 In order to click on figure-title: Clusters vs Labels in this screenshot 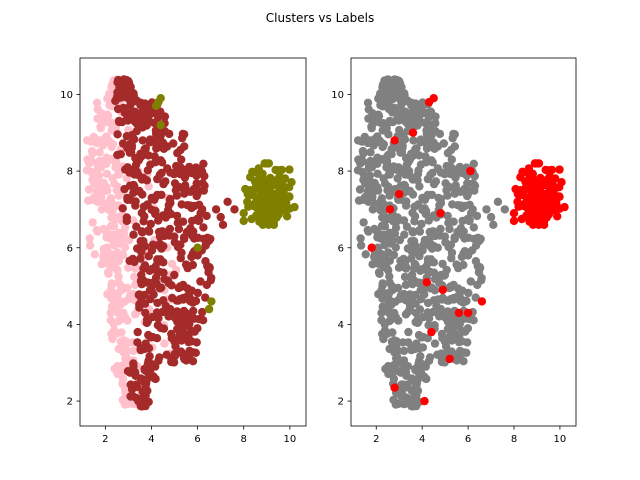, I will do `click(320, 18)`.